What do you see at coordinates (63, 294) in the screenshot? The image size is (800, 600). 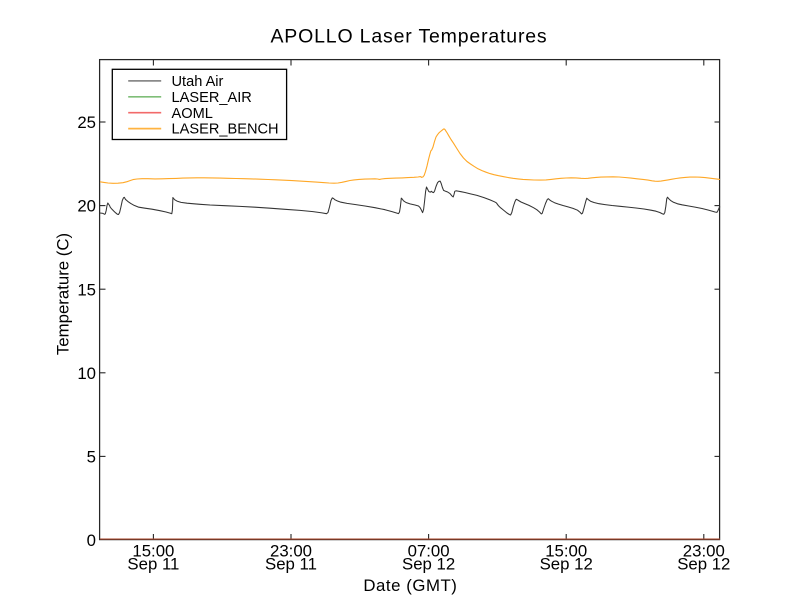 I see `svg-text: Temperature (C)` at bounding box center [63, 294].